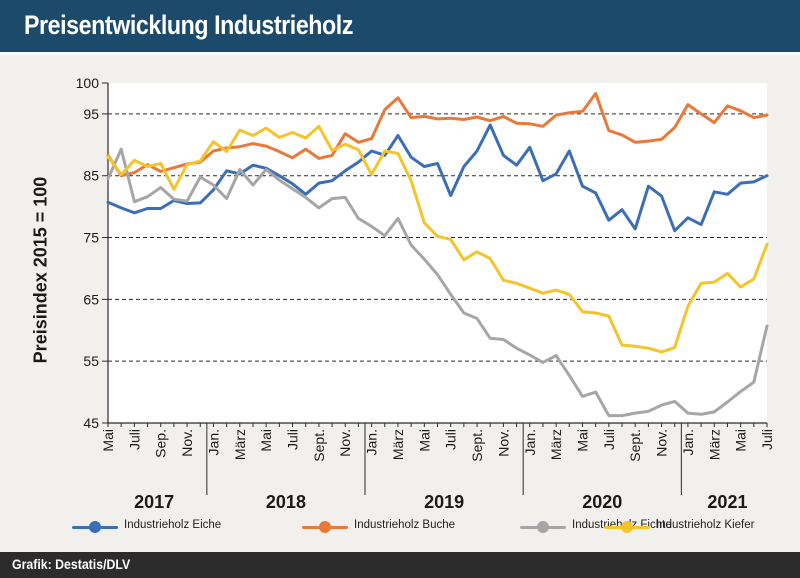 The width and height of the screenshot is (800, 578). What do you see at coordinates (91, 361) in the screenshot?
I see `y-tick-label: 55` at bounding box center [91, 361].